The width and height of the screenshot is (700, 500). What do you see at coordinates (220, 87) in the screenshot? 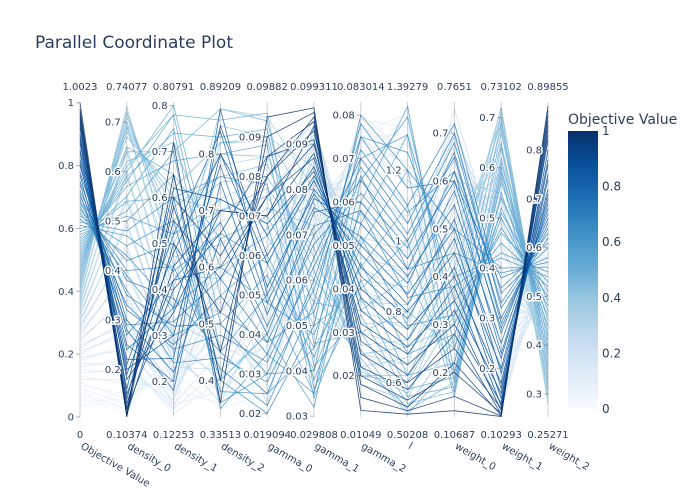
I see `axis-range-max: 0.89209` at bounding box center [220, 87].